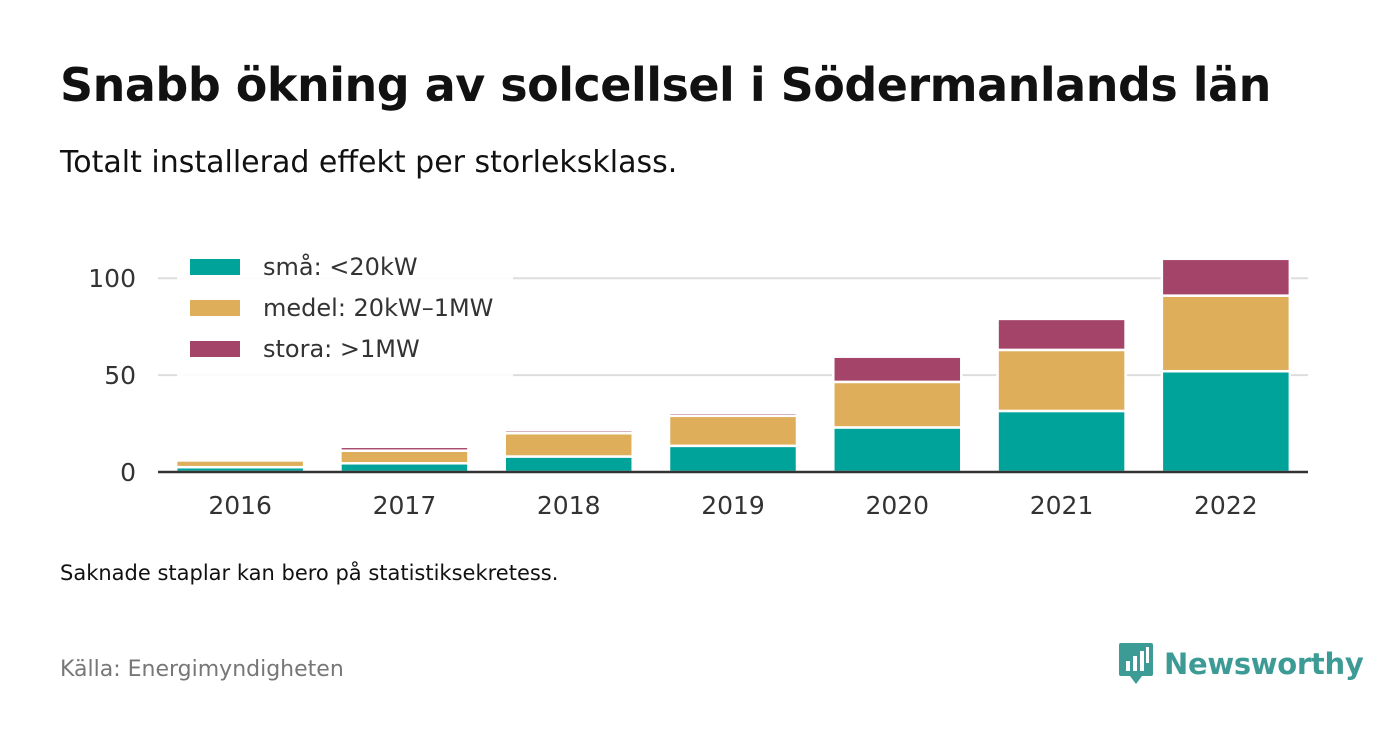  What do you see at coordinates (405, 505) in the screenshot?
I see `x-tick-label: 2017` at bounding box center [405, 505].